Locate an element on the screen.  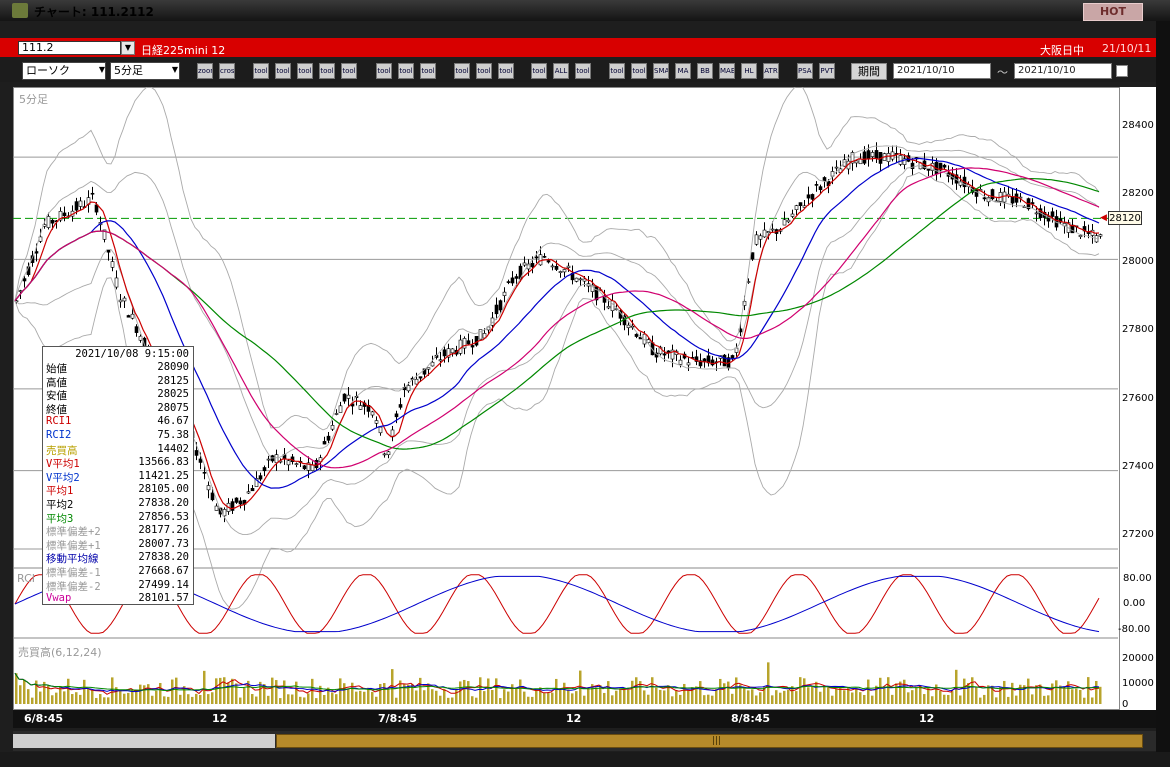
toolbar-sma-button: SMA is located at coordinates (661, 71).